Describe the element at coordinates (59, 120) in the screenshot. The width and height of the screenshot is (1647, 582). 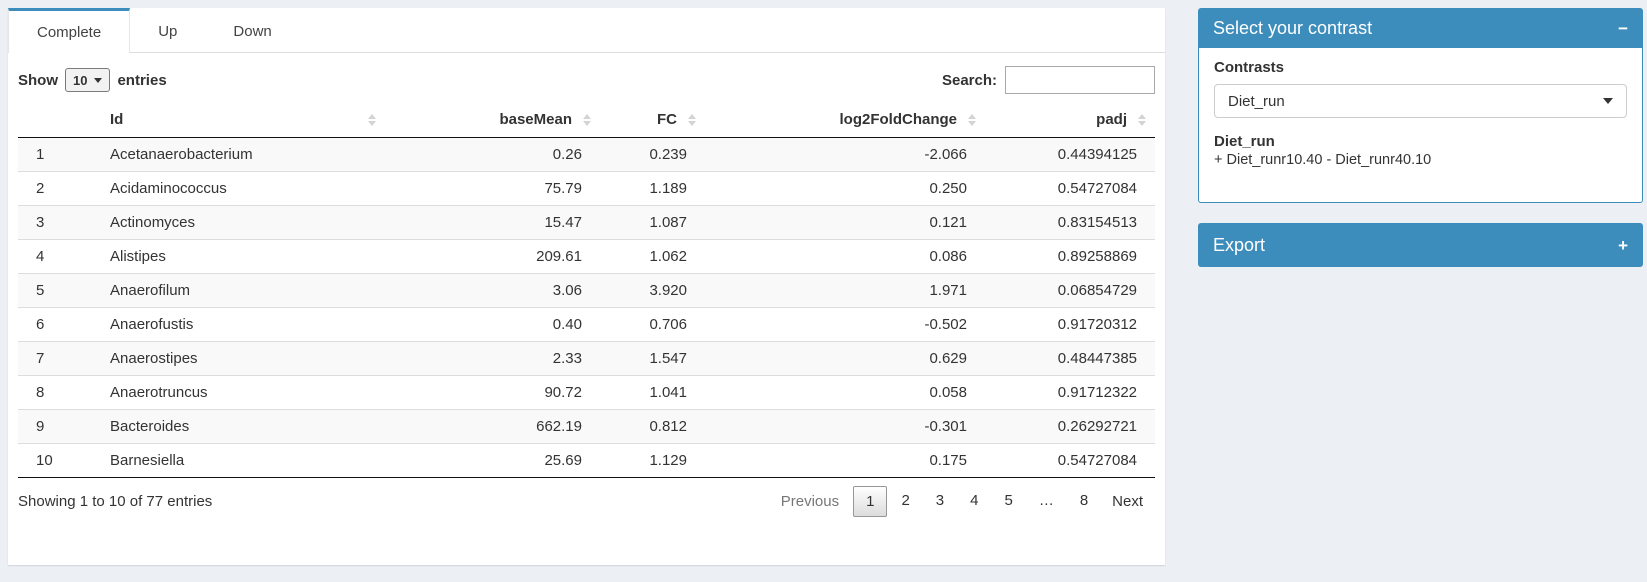
I see `column-header-rownum` at that location.